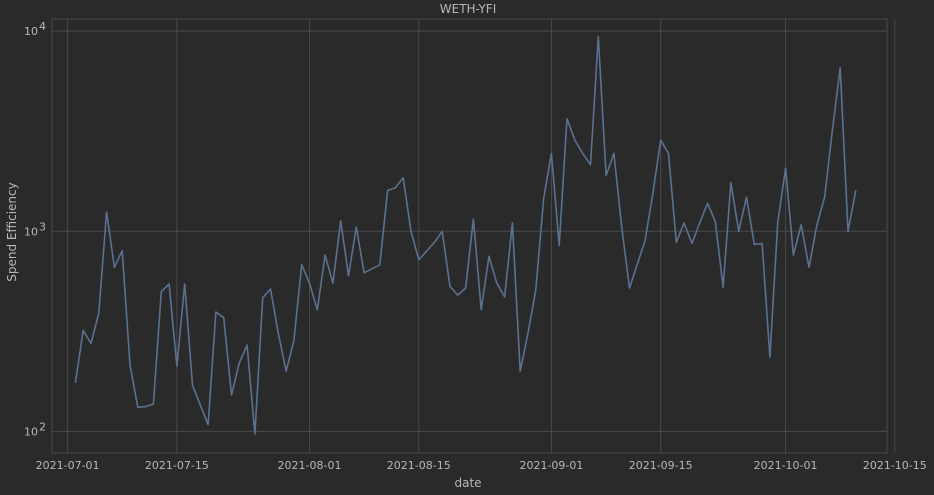  Describe the element at coordinates (42, 226) in the screenshot. I see `y-tick-exponent: 3` at that location.